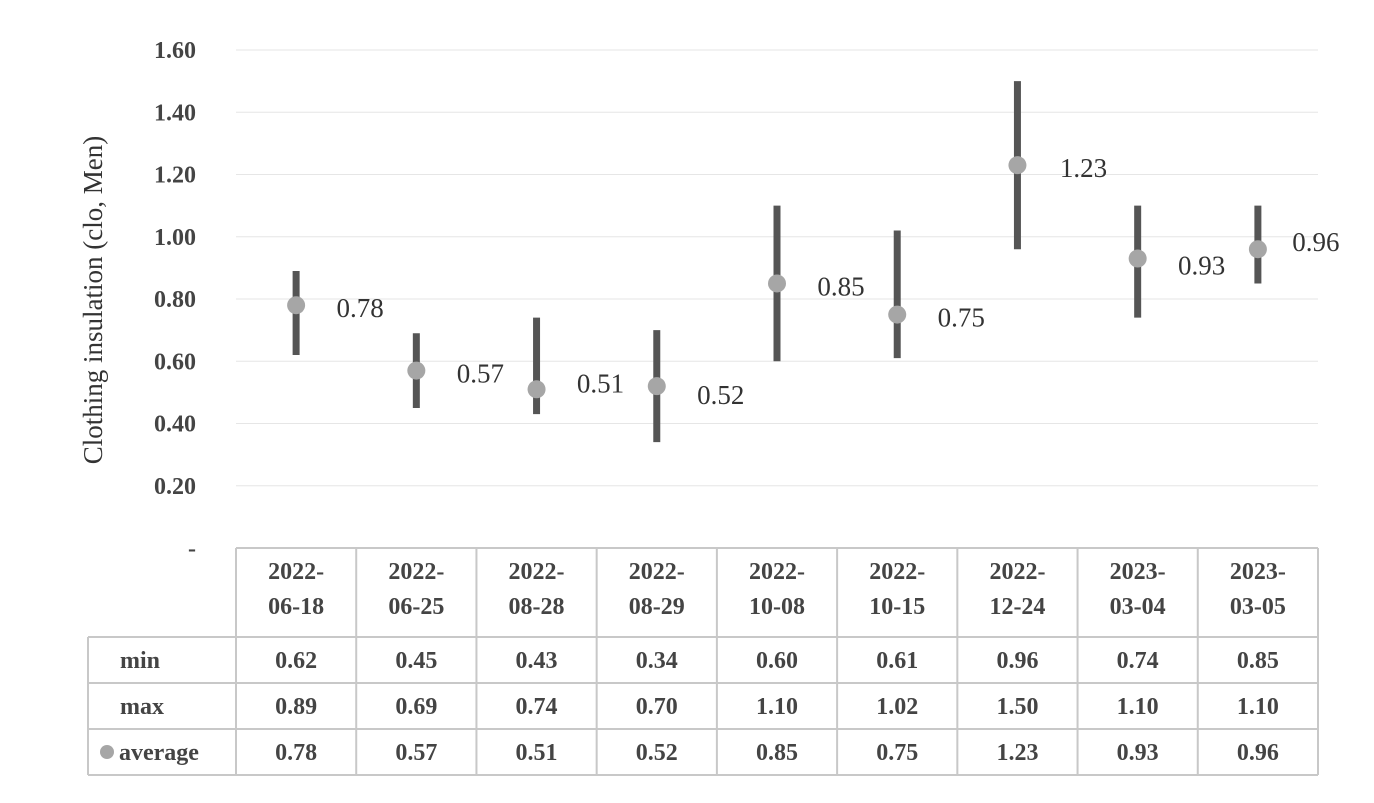 This screenshot has width=1374, height=803. What do you see at coordinates (359, 308) in the screenshot?
I see `average-data-label: 0.78` at bounding box center [359, 308].